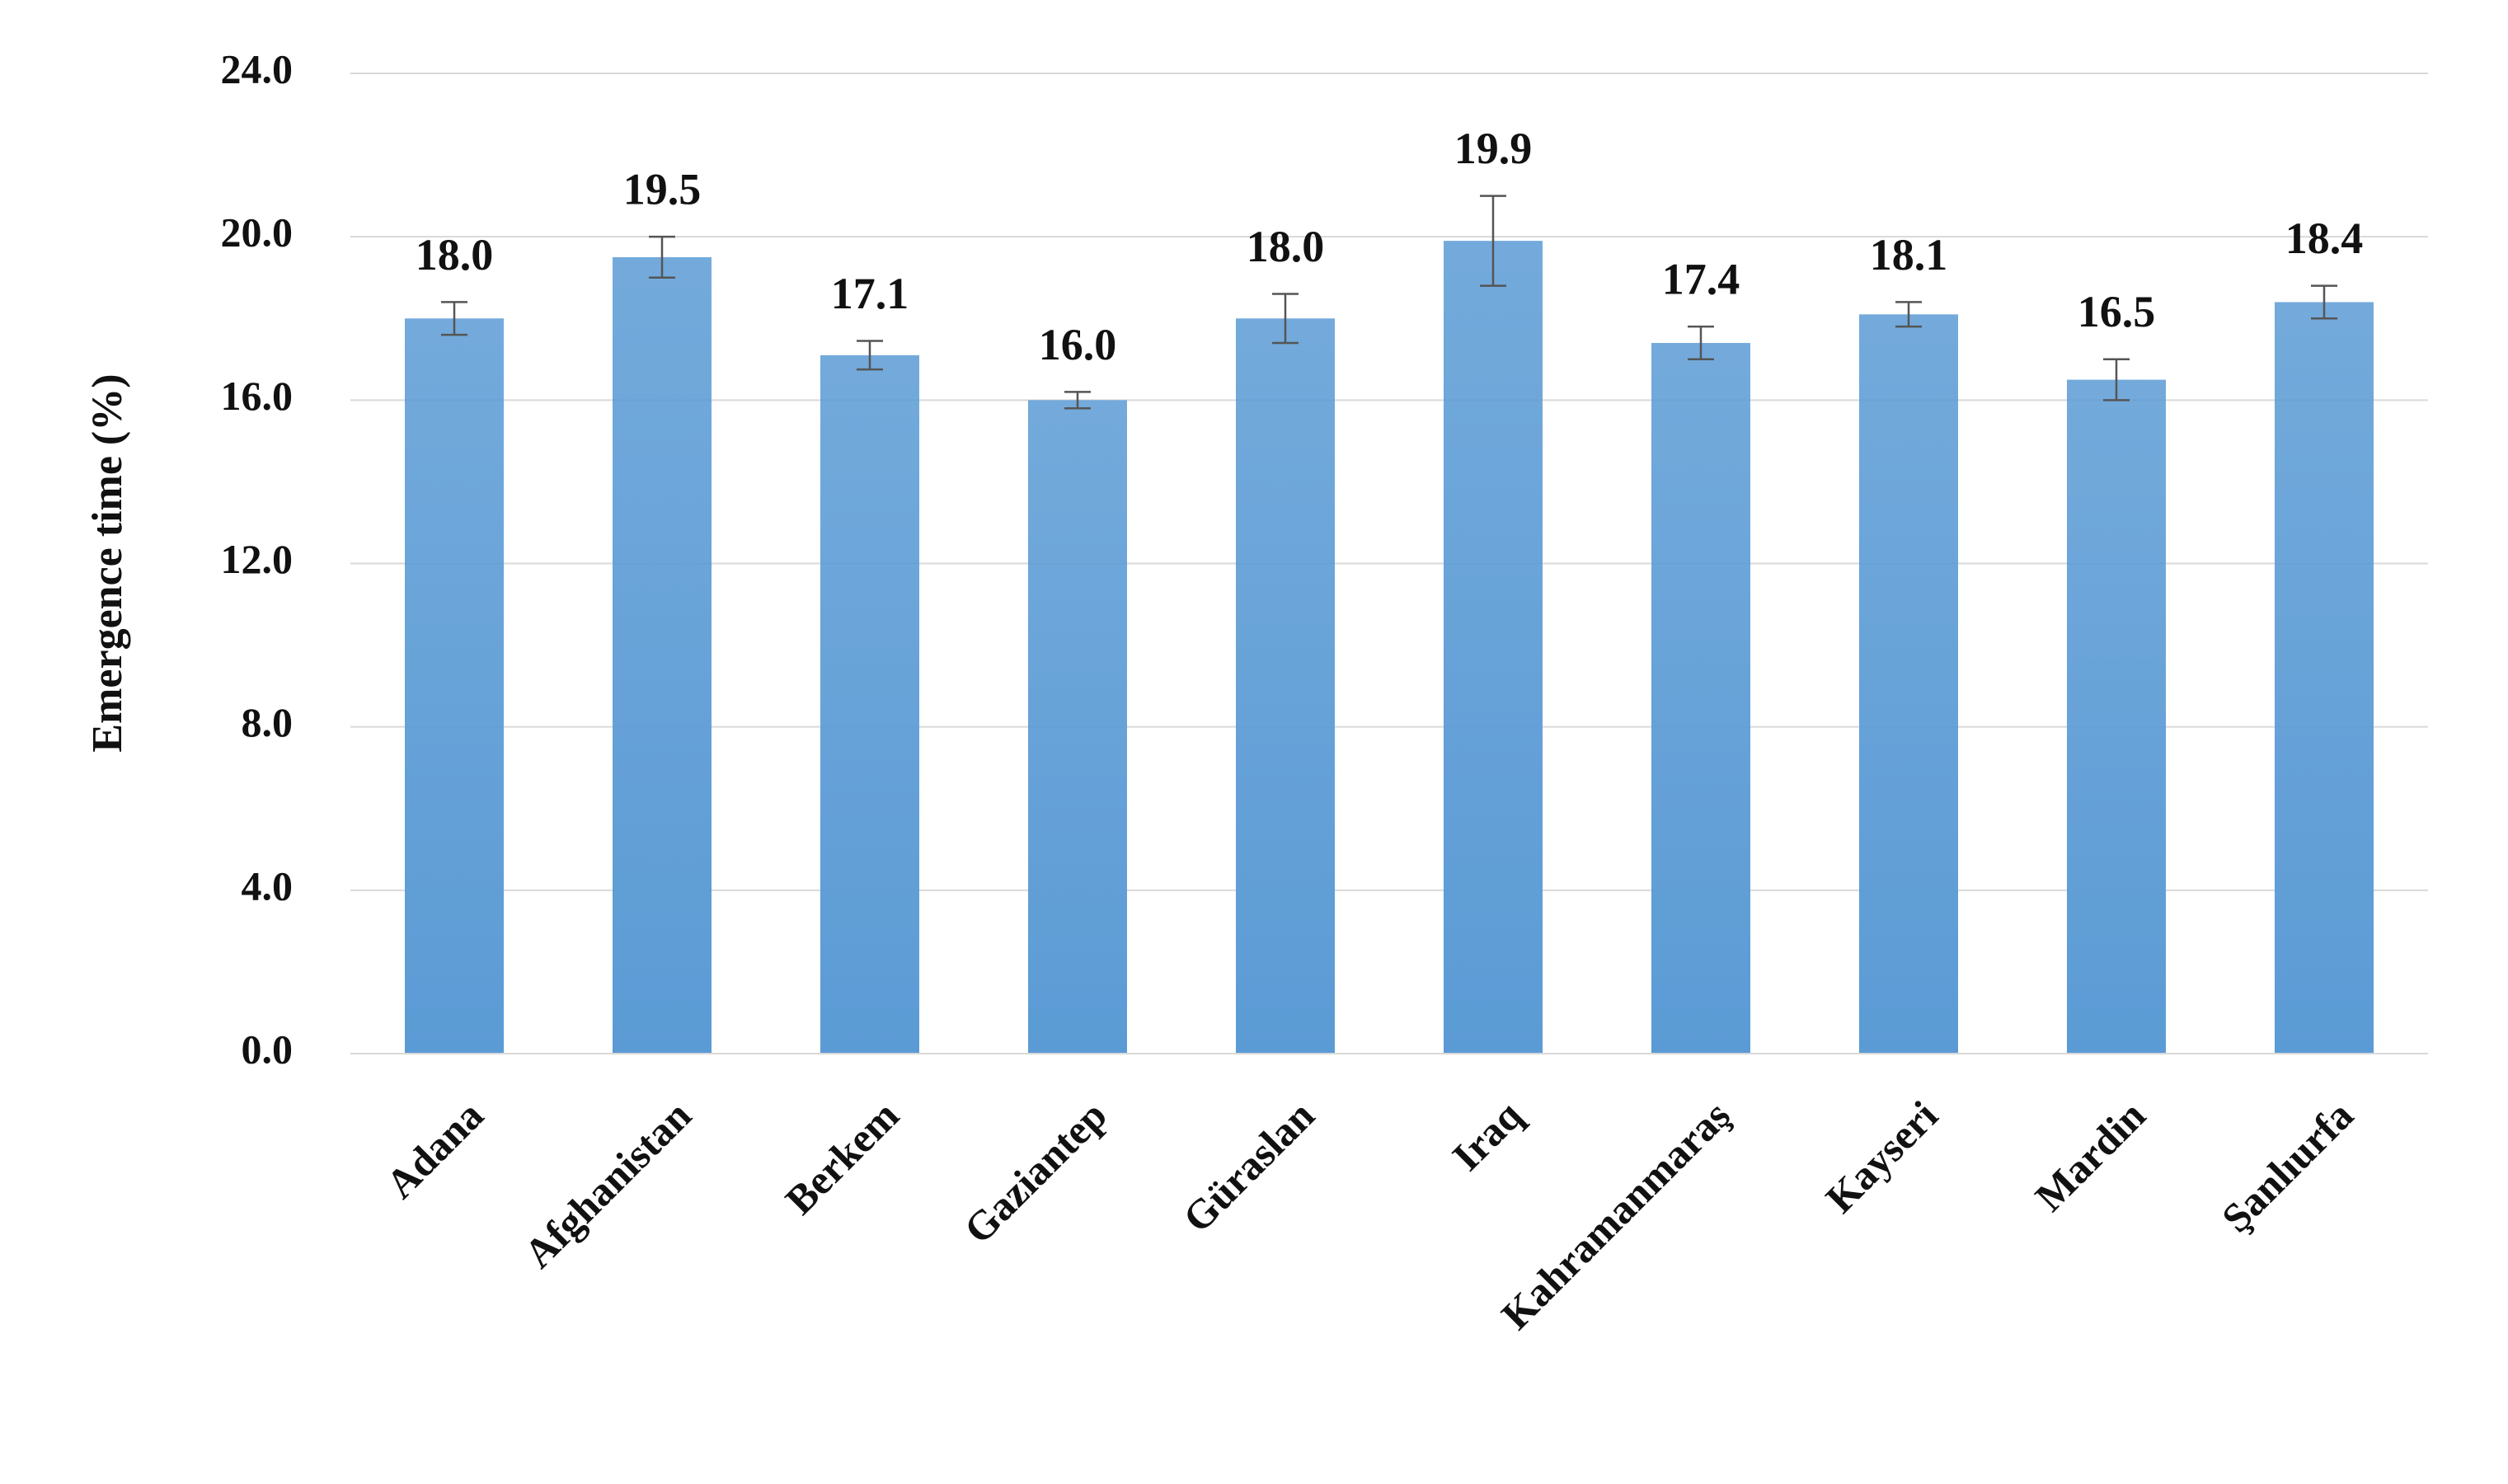  Describe the element at coordinates (268, 722) in the screenshot. I see `y-tick-label: 8.0` at that location.